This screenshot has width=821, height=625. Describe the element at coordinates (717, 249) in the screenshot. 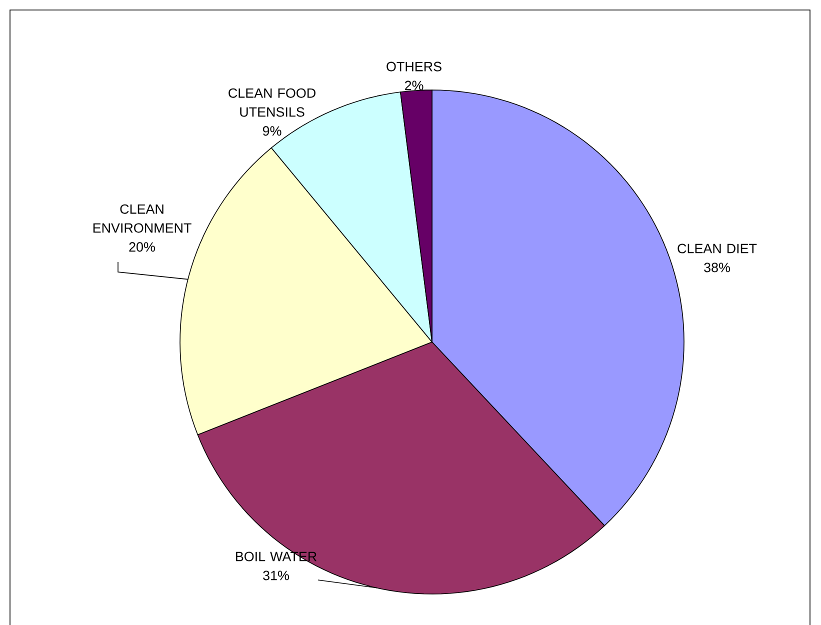

I see `slice-label: CLEAN DIET` at that location.